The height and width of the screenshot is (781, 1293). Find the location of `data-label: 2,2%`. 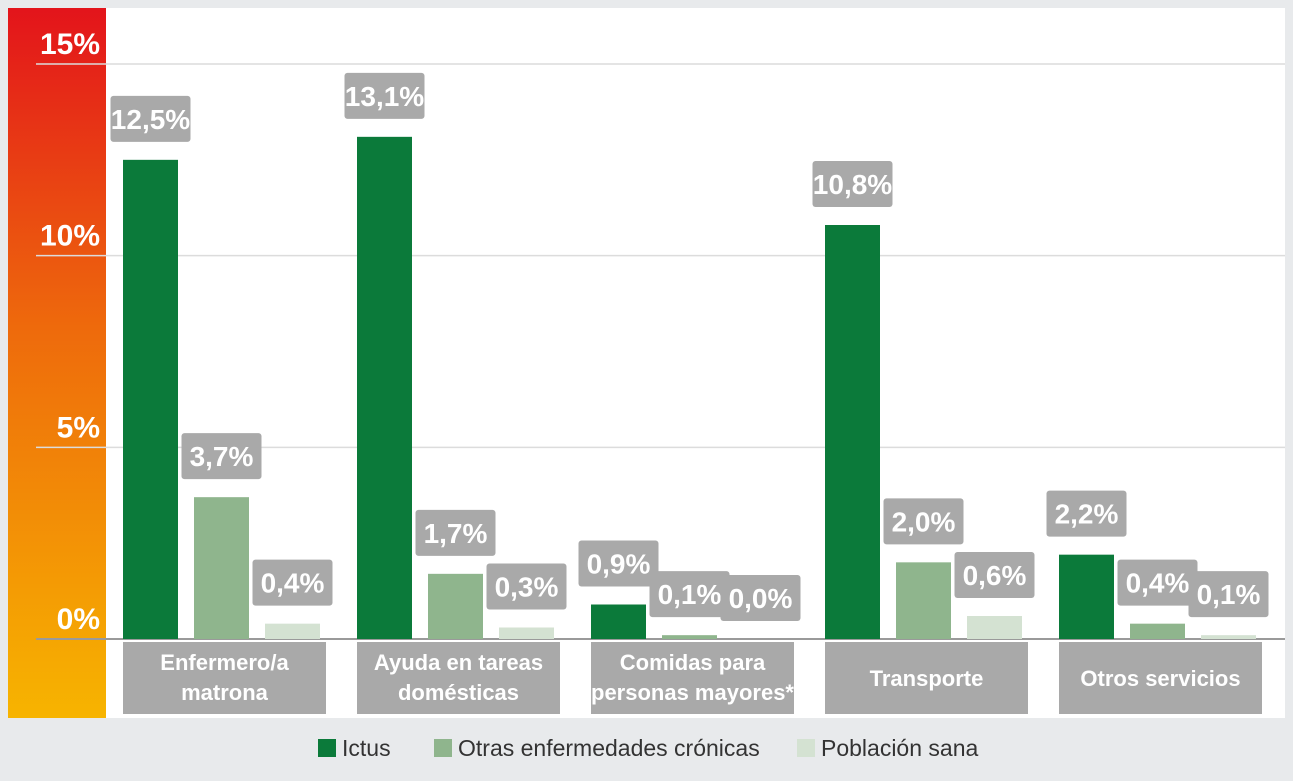

data-label: 2,2% is located at coordinates (1087, 514).